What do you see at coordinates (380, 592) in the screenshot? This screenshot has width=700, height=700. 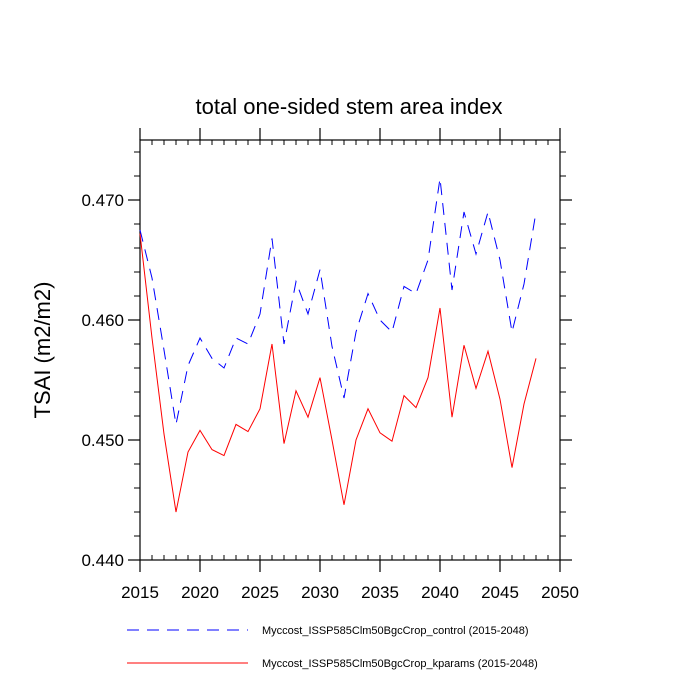 I see `x-tick-label: 2035` at bounding box center [380, 592].